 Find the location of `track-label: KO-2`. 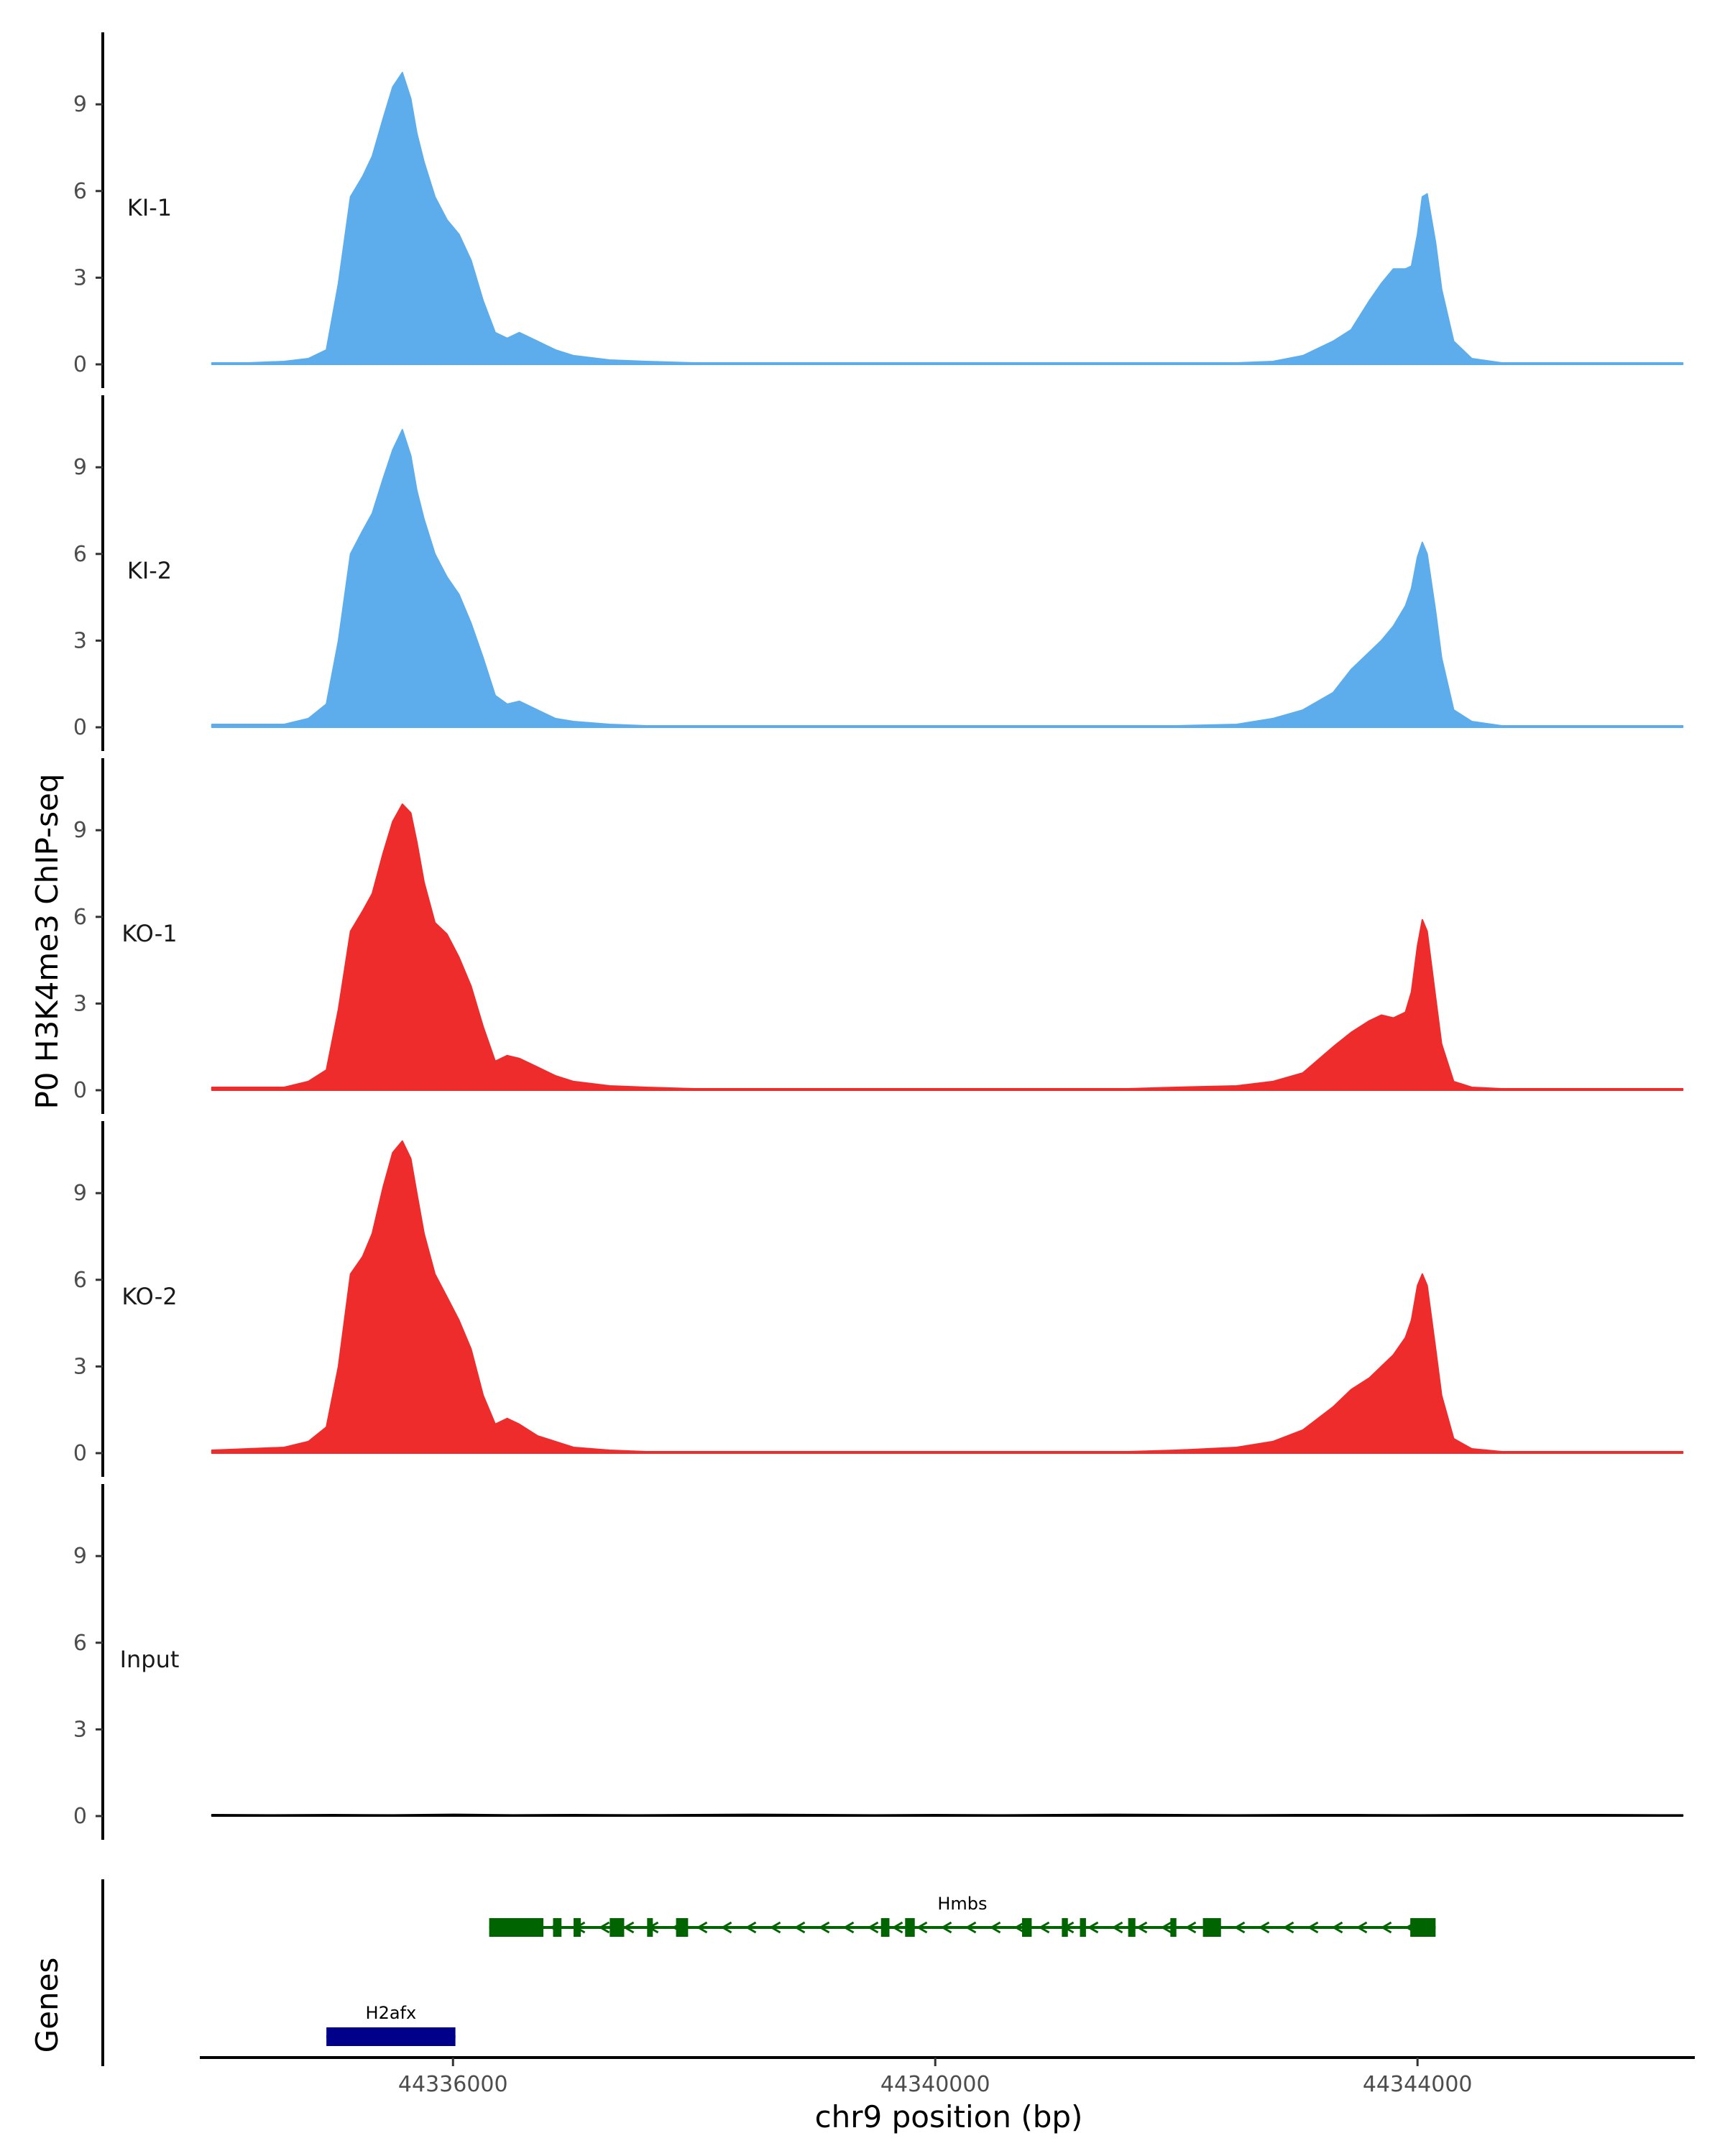

track-label: KO-2 is located at coordinates (149, 1296).